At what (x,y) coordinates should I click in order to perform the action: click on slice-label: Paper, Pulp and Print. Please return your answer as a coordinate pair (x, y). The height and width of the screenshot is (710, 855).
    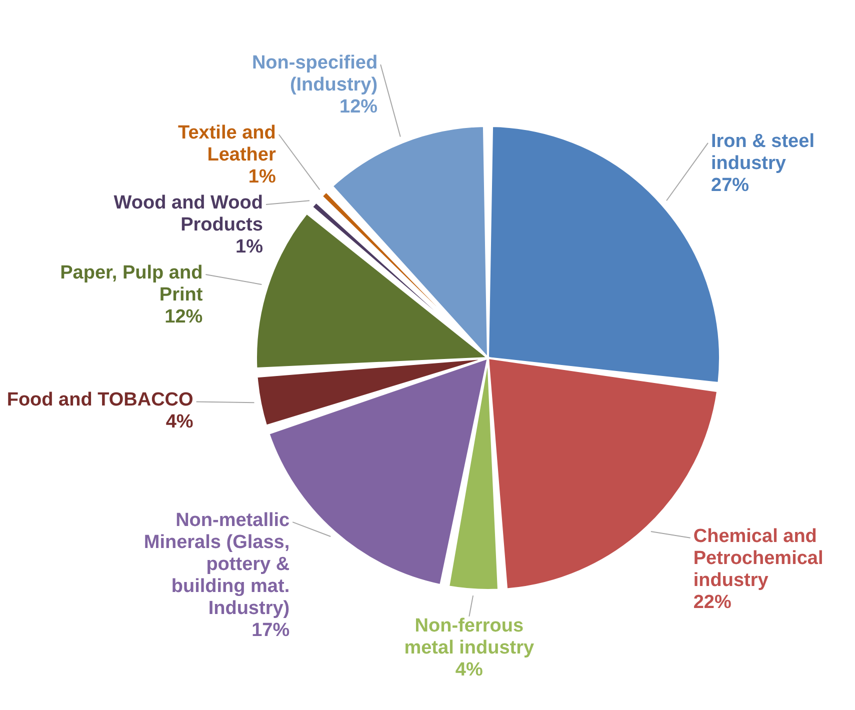
    Looking at the image, I should click on (132, 284).